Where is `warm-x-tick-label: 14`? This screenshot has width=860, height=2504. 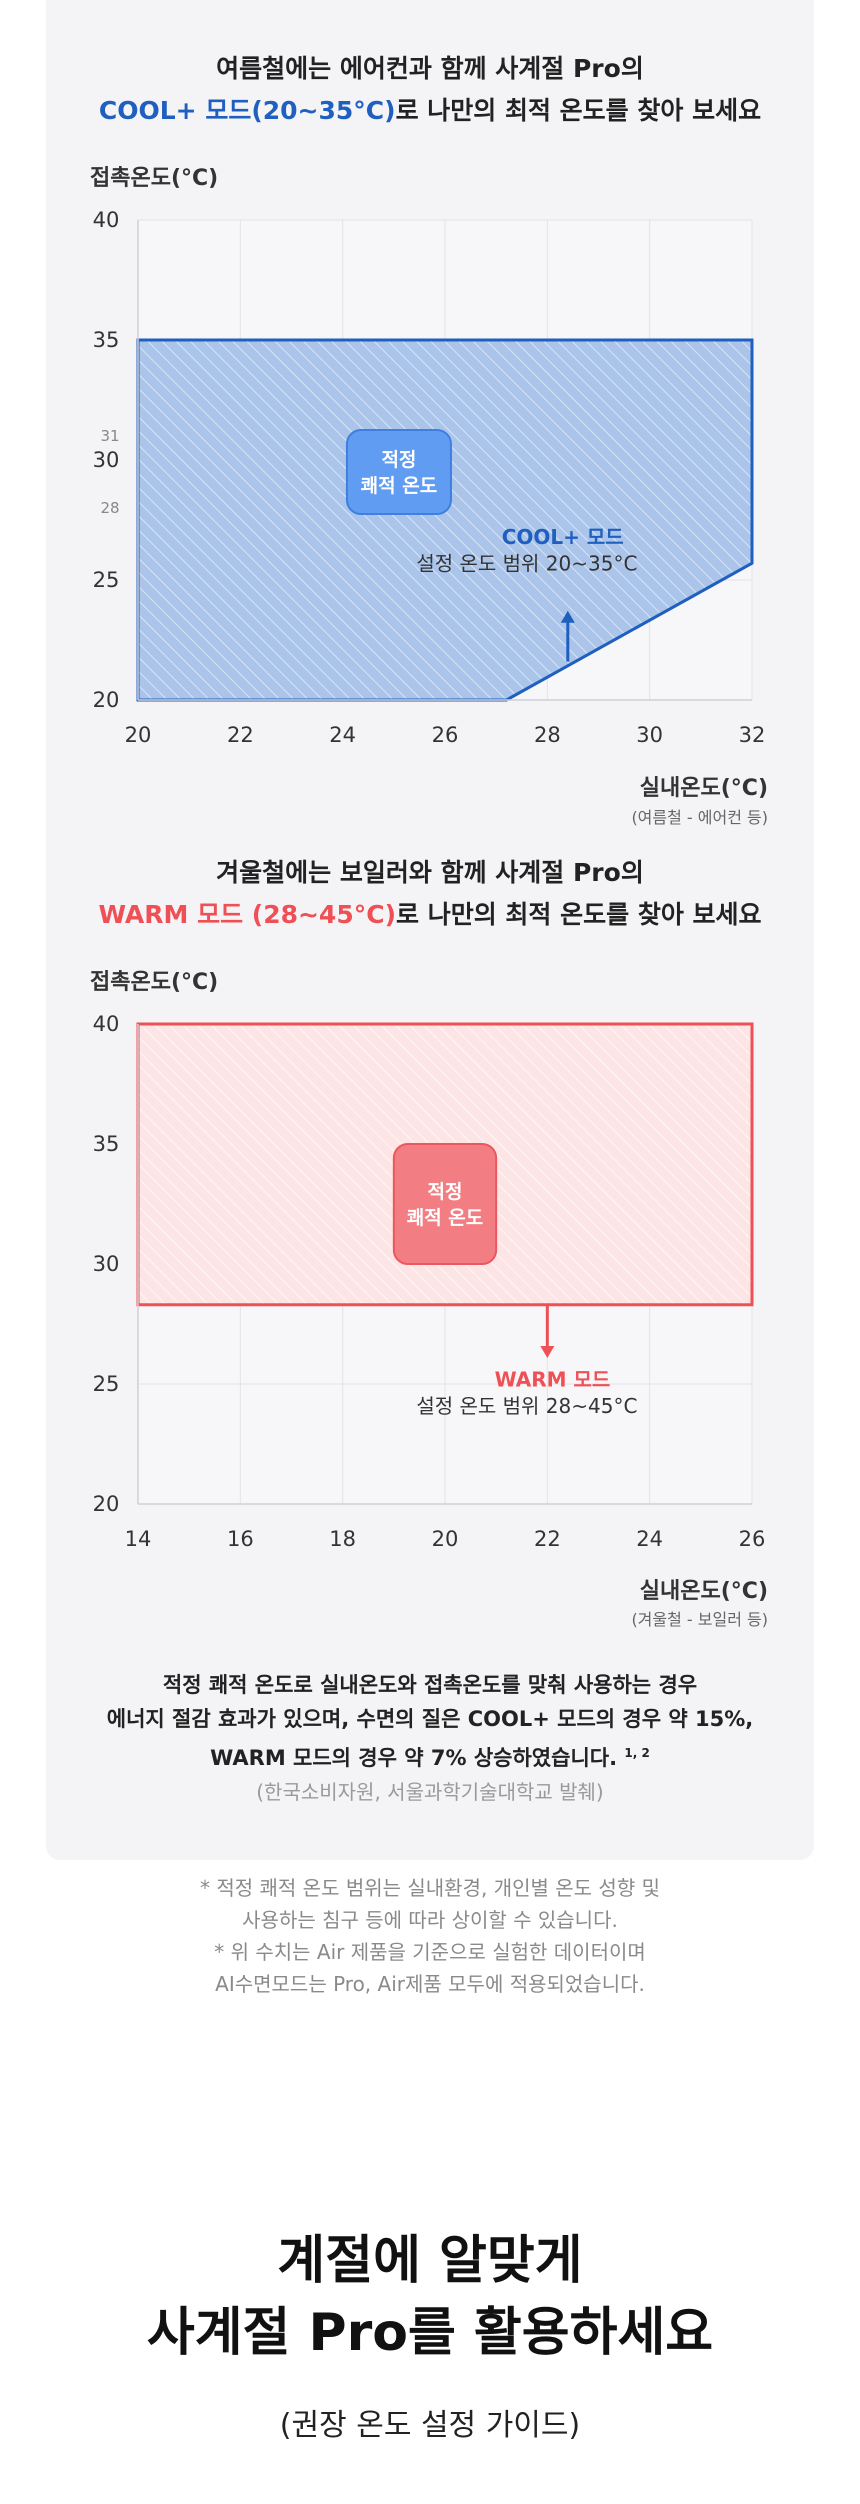 warm-x-tick-label: 14 is located at coordinates (138, 1539).